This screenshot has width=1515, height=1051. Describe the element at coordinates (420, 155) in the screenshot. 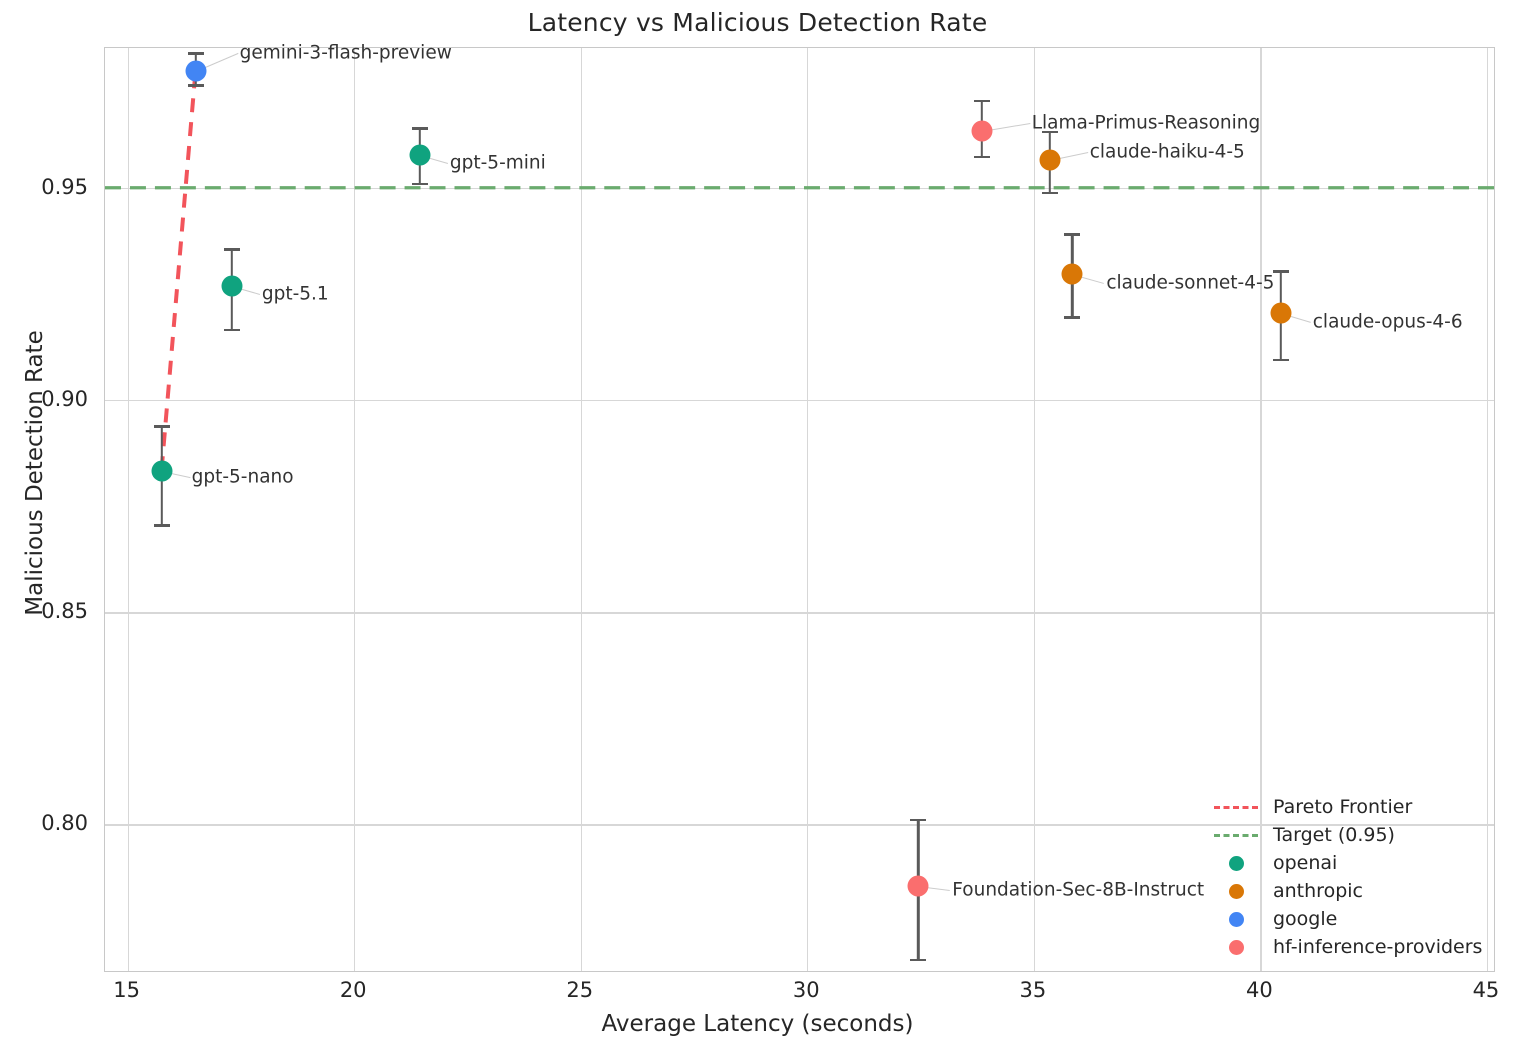

I see `scatter-point-gpt-5-mini` at that location.